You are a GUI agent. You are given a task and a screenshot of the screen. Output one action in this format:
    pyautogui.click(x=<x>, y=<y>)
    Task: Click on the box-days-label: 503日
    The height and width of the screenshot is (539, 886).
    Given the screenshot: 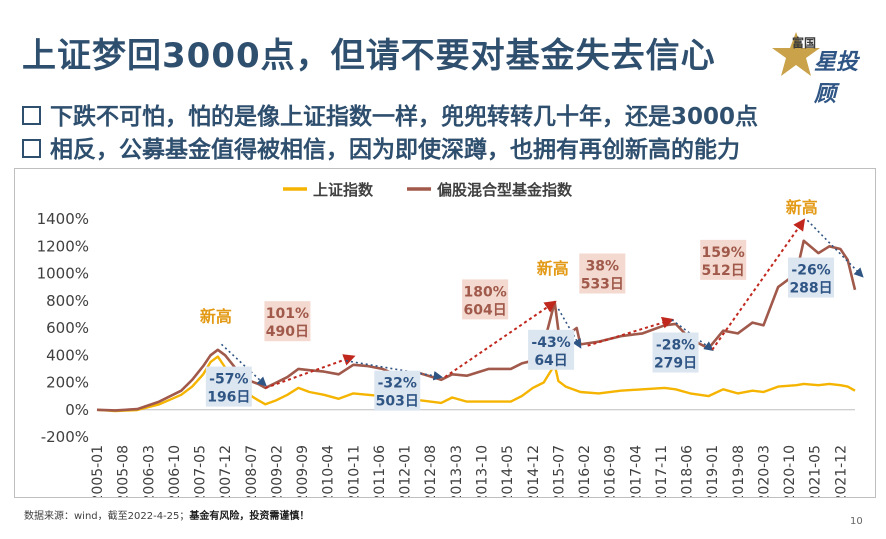 What is the action you would take?
    pyautogui.click(x=397, y=402)
    